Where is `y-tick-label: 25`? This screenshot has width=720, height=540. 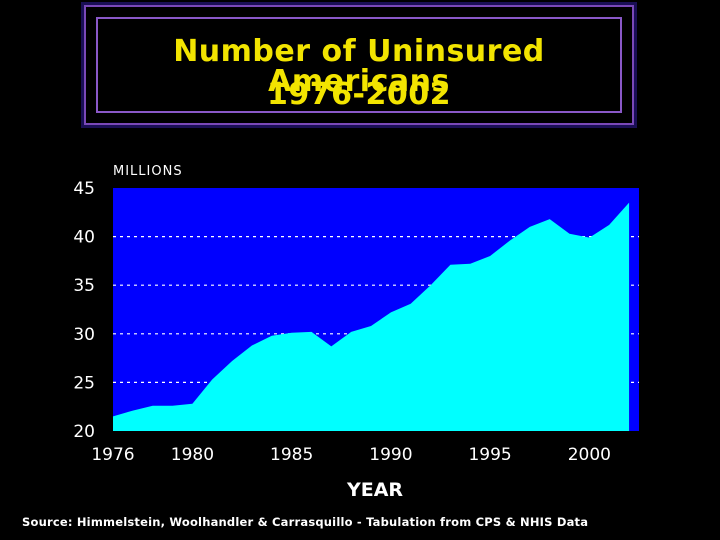 y-tick-label: 25 is located at coordinates (84, 383).